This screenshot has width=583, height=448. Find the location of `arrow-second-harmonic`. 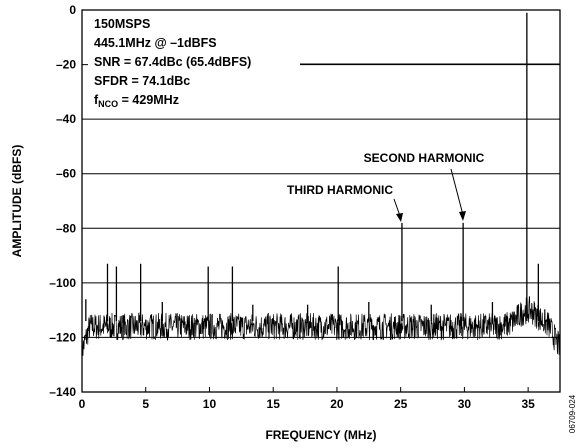

arrow-second-harmonic is located at coordinates (457, 192).